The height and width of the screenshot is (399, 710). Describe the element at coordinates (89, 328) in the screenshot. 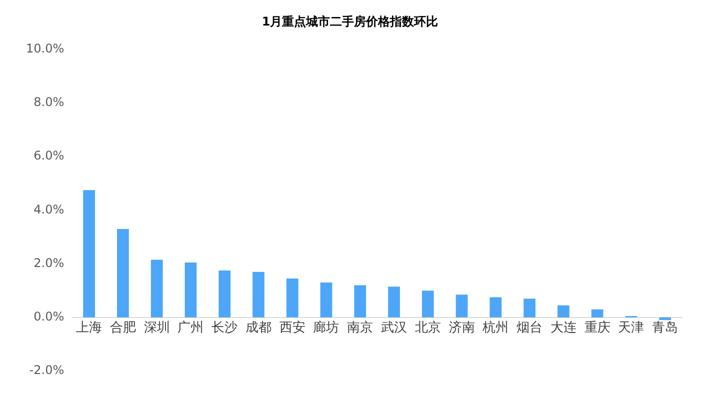

I see `x-tick-label: 上海` at that location.